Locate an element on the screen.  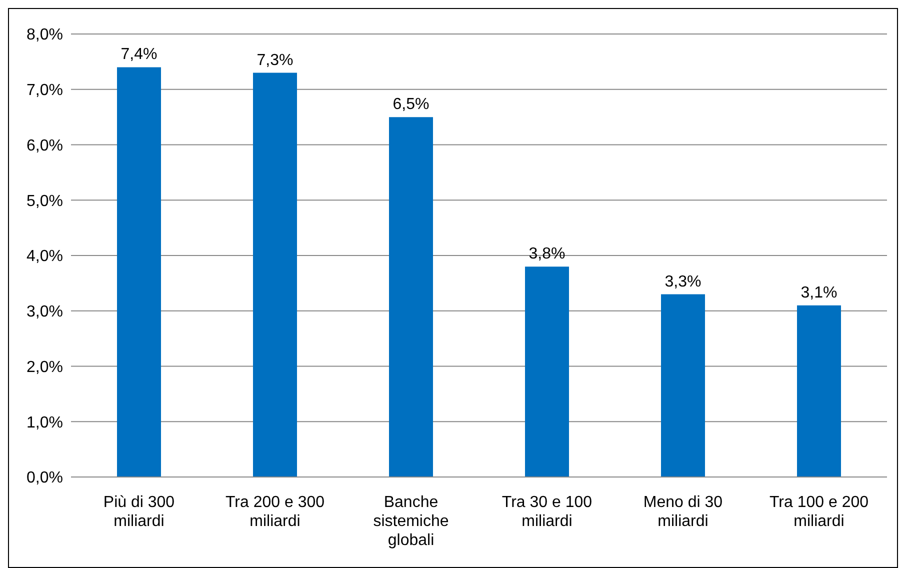
data-label: 7,3% is located at coordinates (275, 60).